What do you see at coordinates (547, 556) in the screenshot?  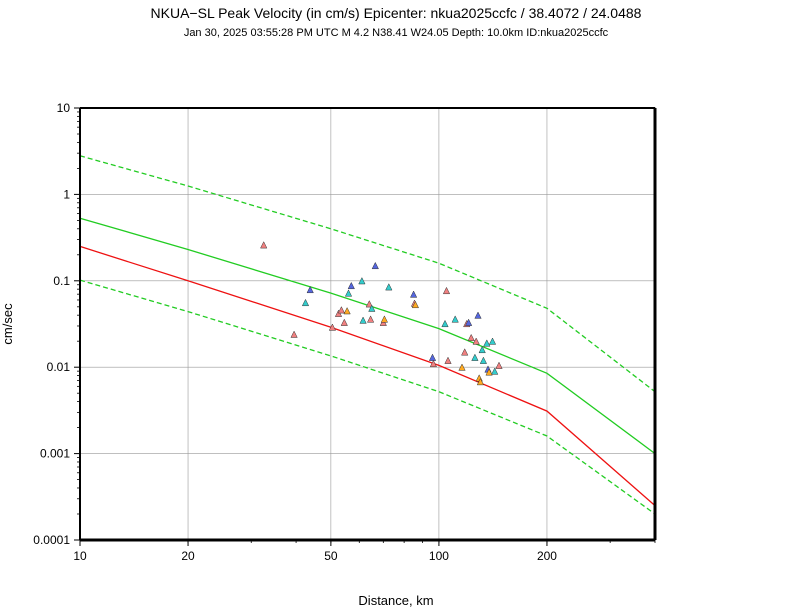 I see `x-tick-label: 200` at bounding box center [547, 556].